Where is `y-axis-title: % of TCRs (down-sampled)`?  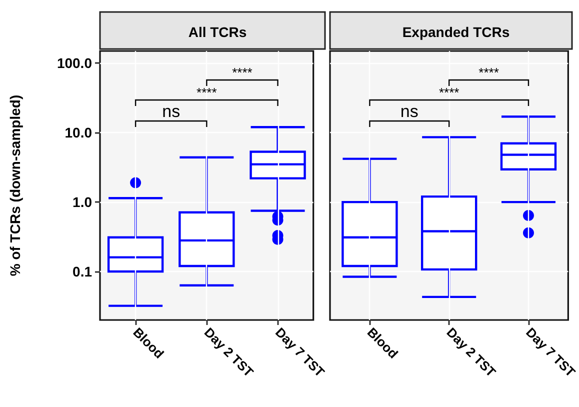
y-axis-title: % of TCRs (down-sampled) is located at coordinates (15, 185).